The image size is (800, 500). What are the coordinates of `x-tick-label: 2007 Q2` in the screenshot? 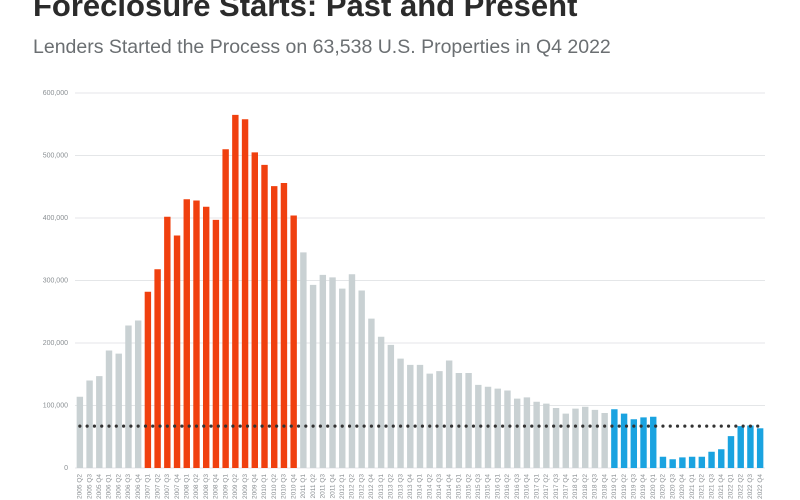 It's located at (157, 486).